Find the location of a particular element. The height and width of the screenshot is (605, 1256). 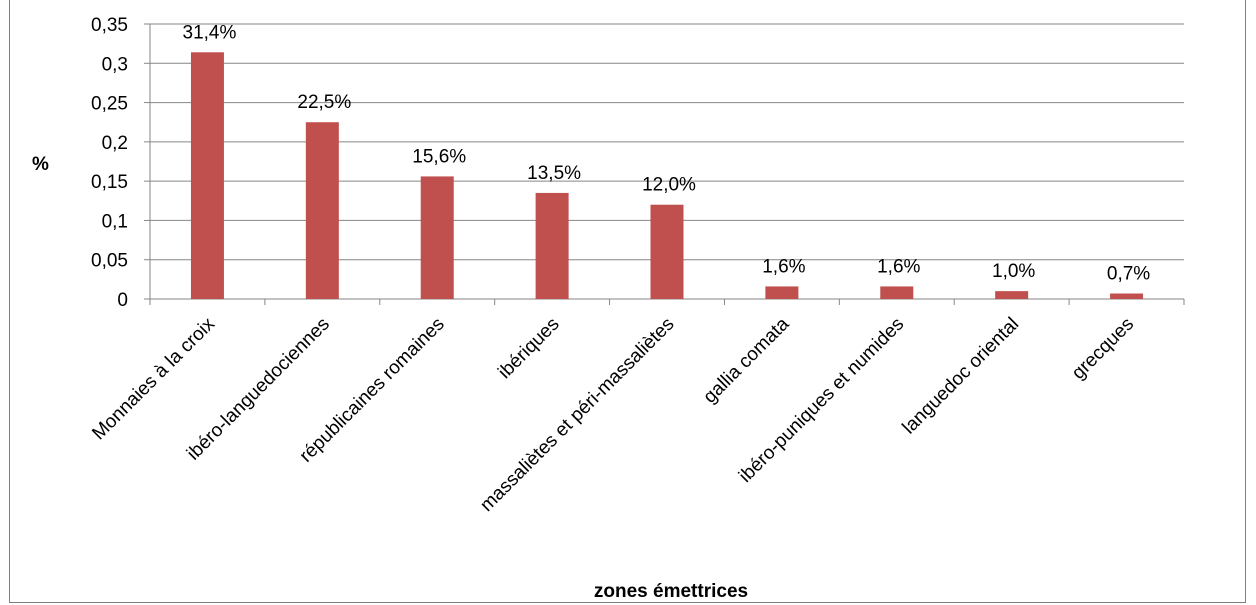

y-axis-title: % is located at coordinates (40, 164).